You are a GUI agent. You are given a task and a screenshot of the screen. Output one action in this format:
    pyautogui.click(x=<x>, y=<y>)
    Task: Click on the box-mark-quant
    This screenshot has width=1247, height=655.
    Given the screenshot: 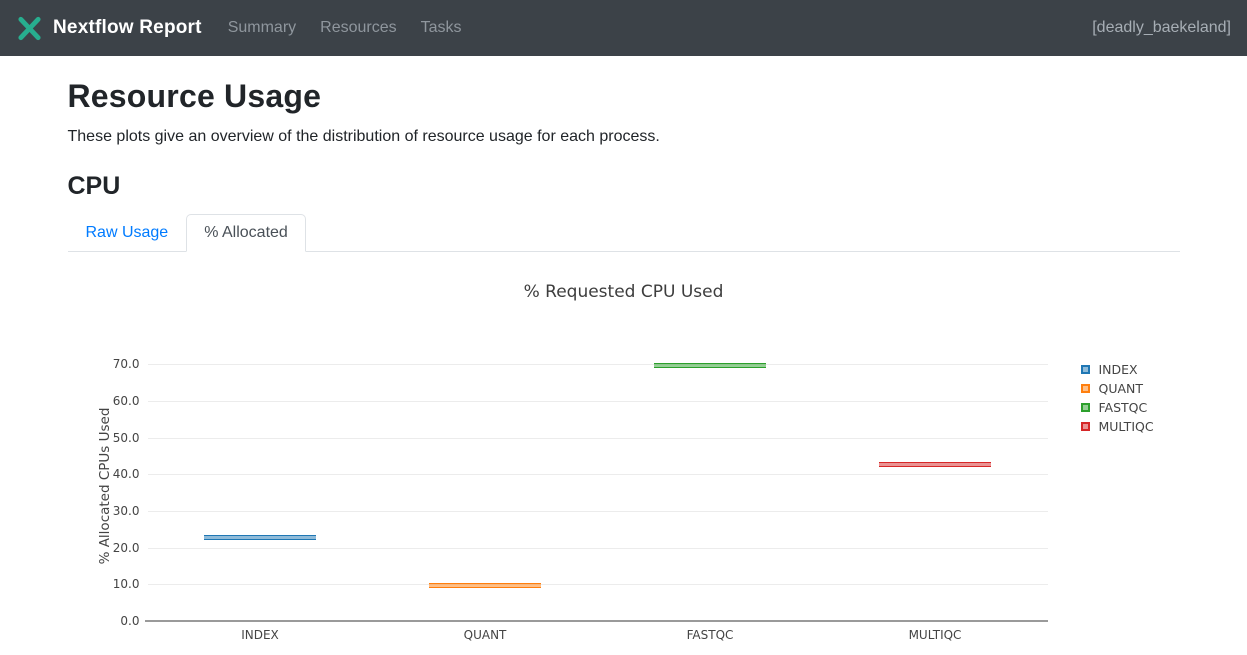 What is the action you would take?
    pyautogui.click(x=485, y=585)
    